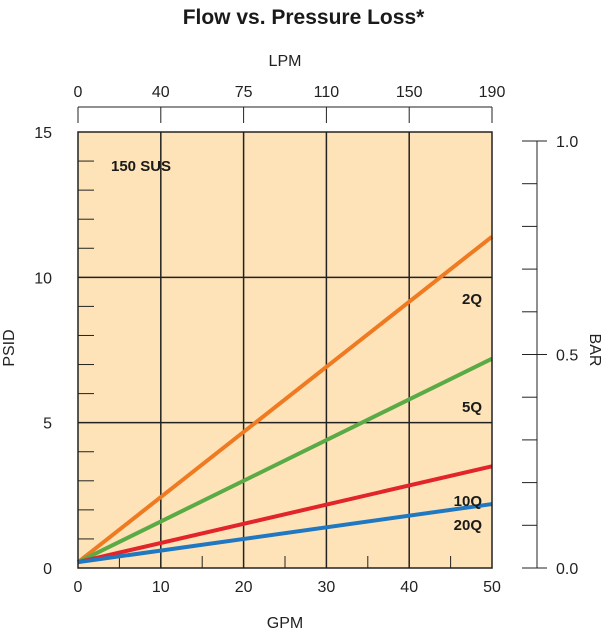 This screenshot has height=637, width=607. What do you see at coordinates (47, 569) in the screenshot?
I see `left-tick-label: 0` at bounding box center [47, 569].